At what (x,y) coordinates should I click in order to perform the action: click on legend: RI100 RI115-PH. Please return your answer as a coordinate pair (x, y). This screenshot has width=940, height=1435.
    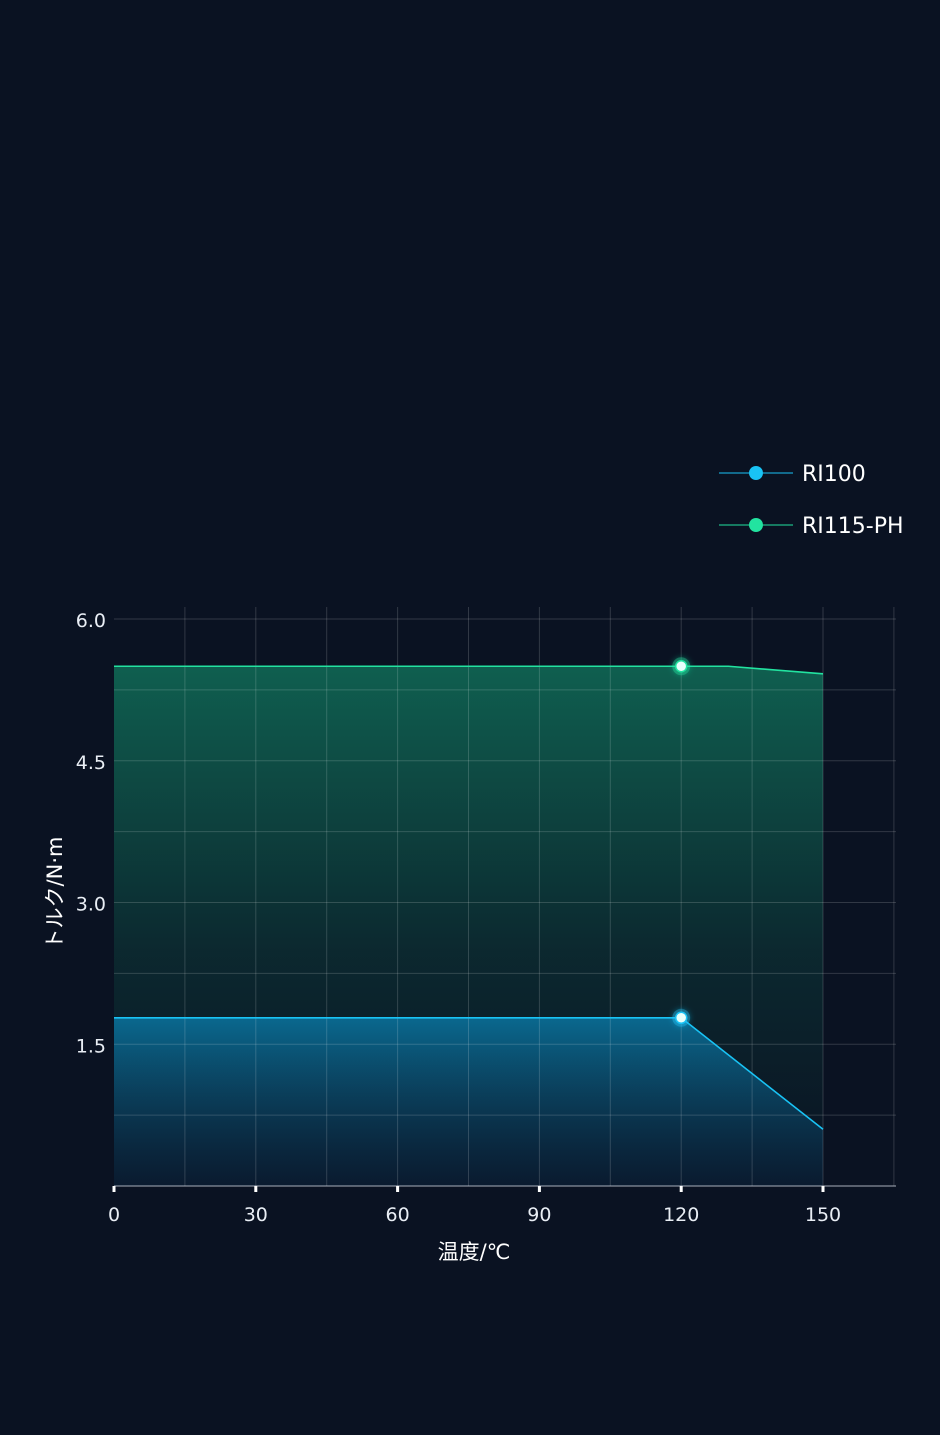
    Looking at the image, I should click on (811, 500).